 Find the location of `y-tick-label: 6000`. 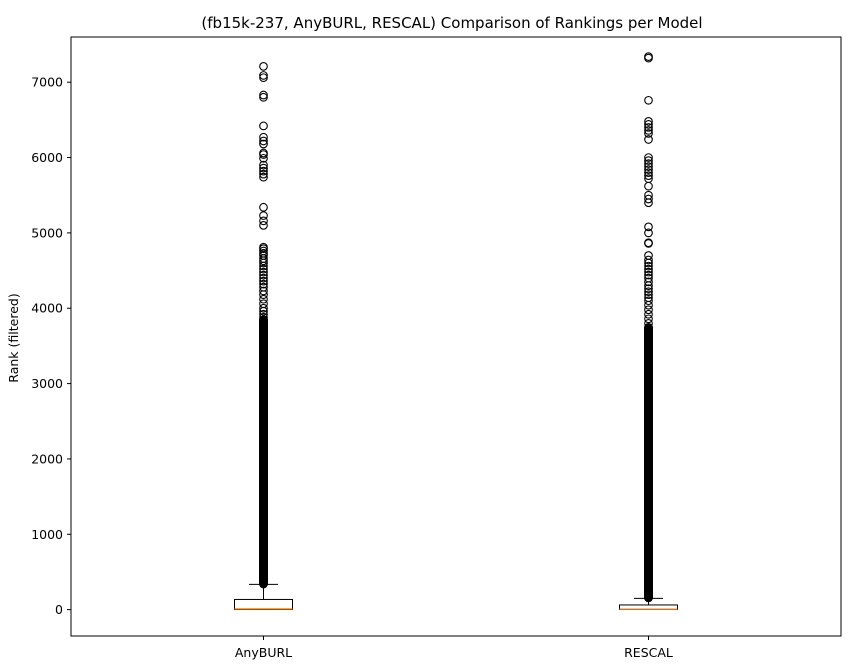

y-tick-label: 6000 is located at coordinates (47, 157).